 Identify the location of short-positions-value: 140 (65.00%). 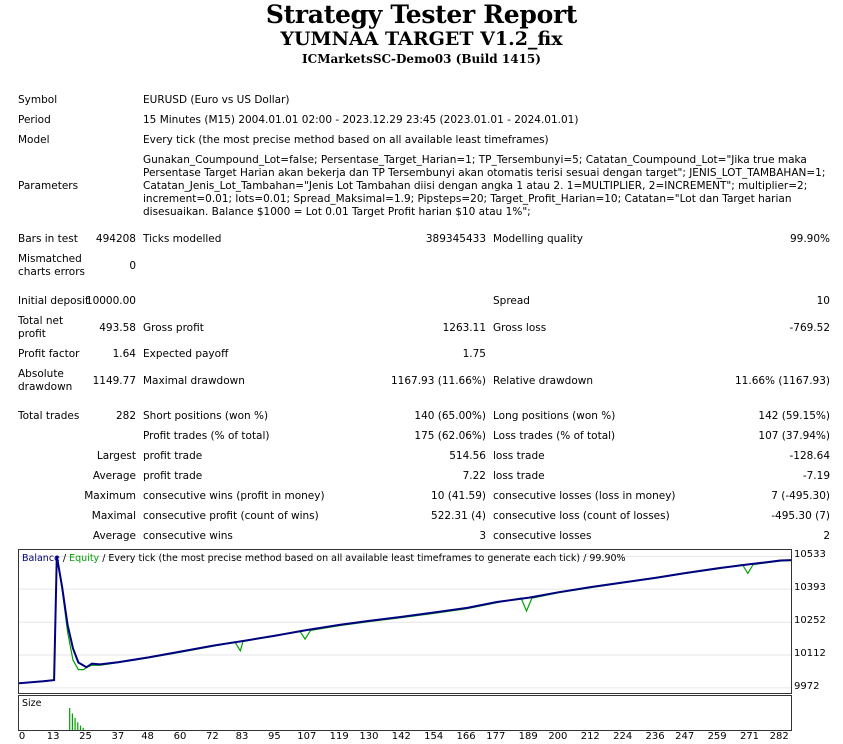
(450, 416).